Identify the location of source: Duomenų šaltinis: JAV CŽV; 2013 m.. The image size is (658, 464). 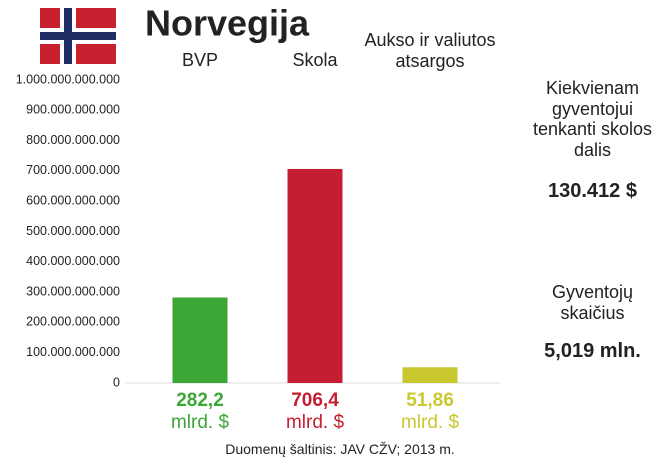
(340, 449).